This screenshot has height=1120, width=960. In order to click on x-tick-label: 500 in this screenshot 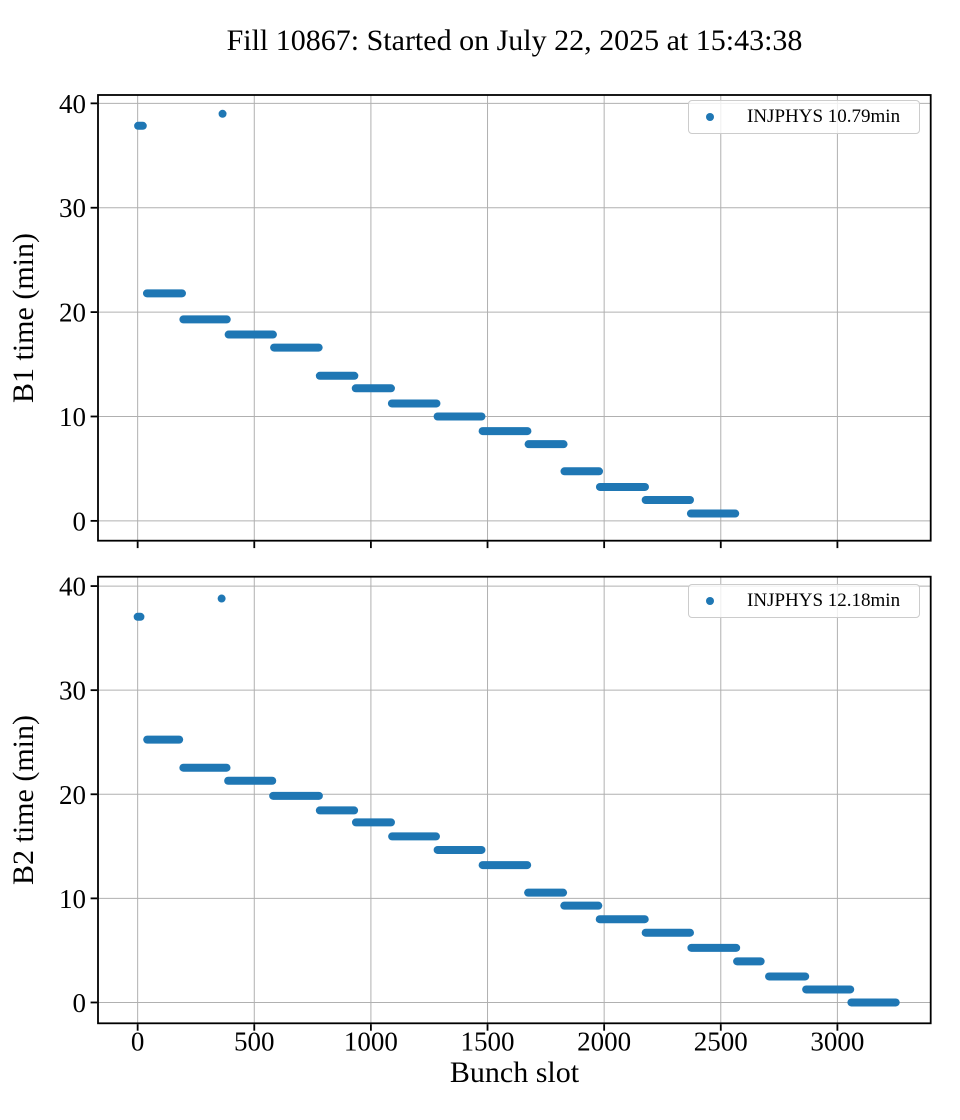, I will do `click(254, 1041)`.